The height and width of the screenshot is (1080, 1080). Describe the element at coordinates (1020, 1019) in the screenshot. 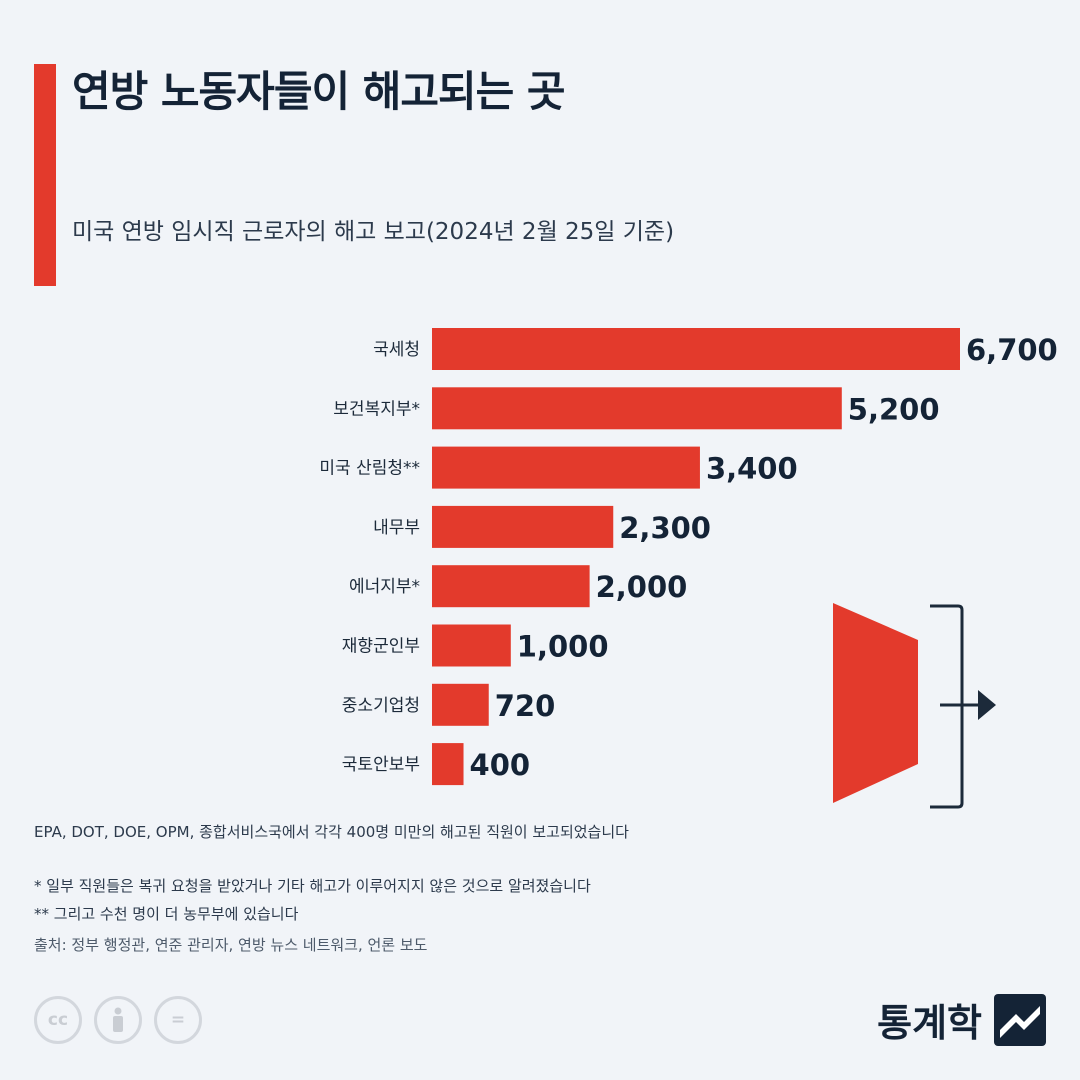

I see `statista-logo-icon` at that location.